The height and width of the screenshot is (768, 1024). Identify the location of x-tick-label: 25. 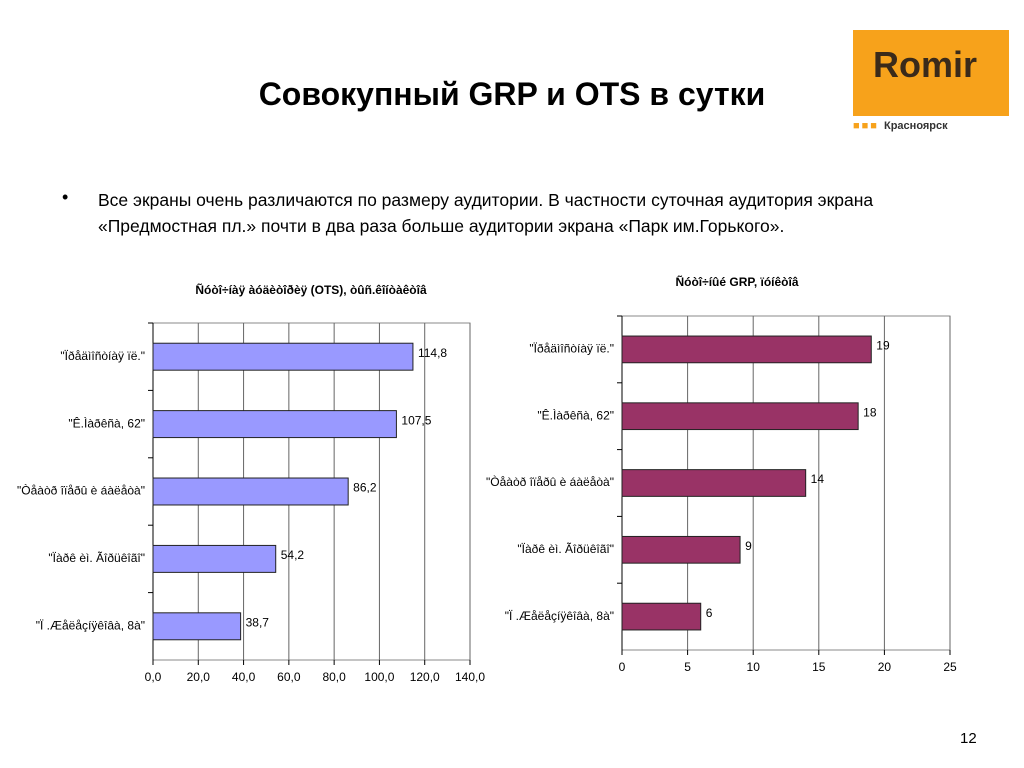
(950, 667).